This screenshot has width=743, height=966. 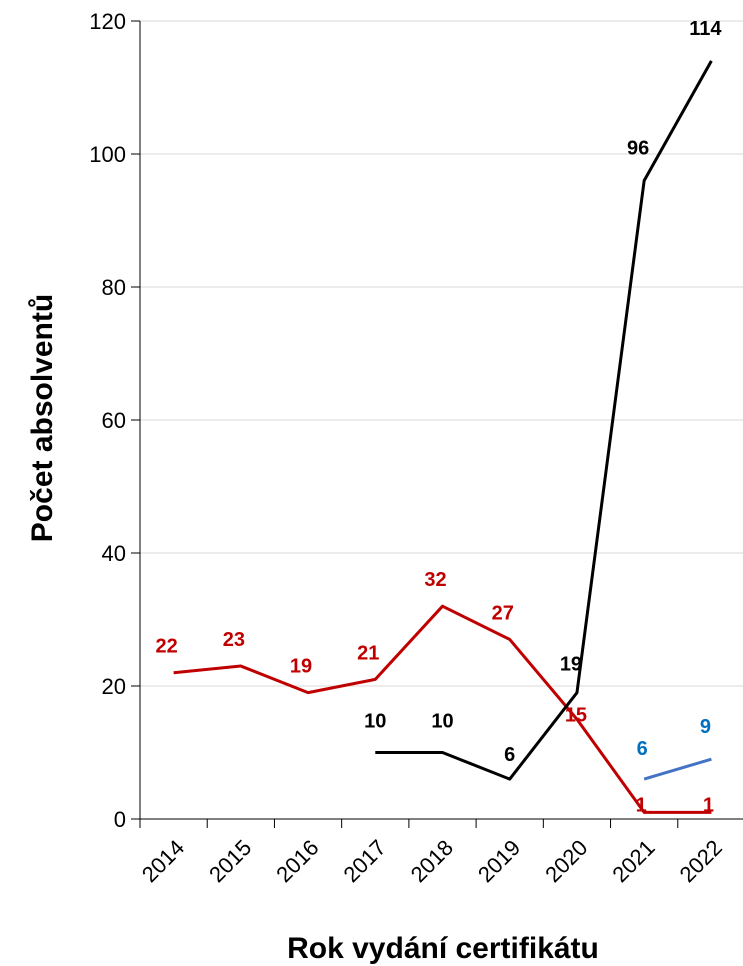 I want to click on x-tick-label: 2020, so click(x=566, y=861).